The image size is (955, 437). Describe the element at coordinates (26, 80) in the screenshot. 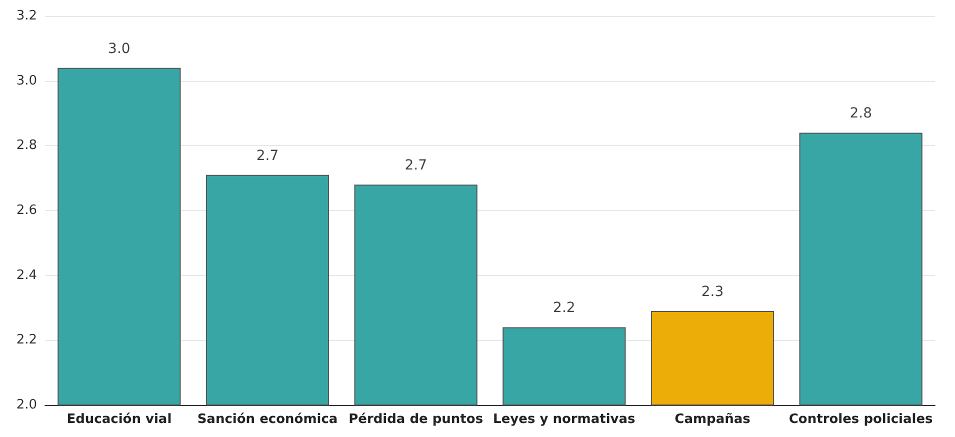

I see `y-tick-label: 3.0` at that location.